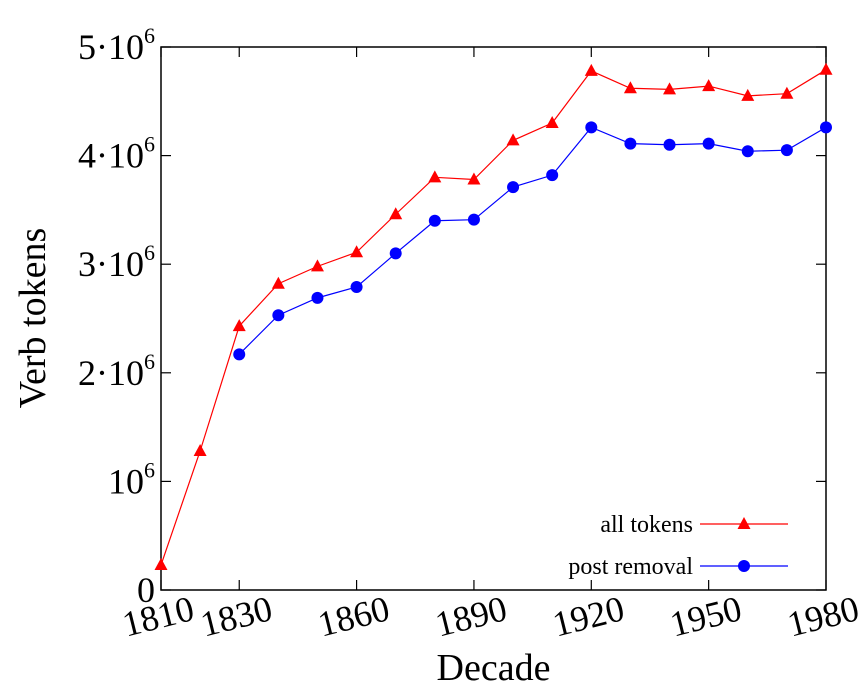 The image size is (865, 690). Describe the element at coordinates (111, 373) in the screenshot. I see `y-tick-label-base: 2·10` at that location.